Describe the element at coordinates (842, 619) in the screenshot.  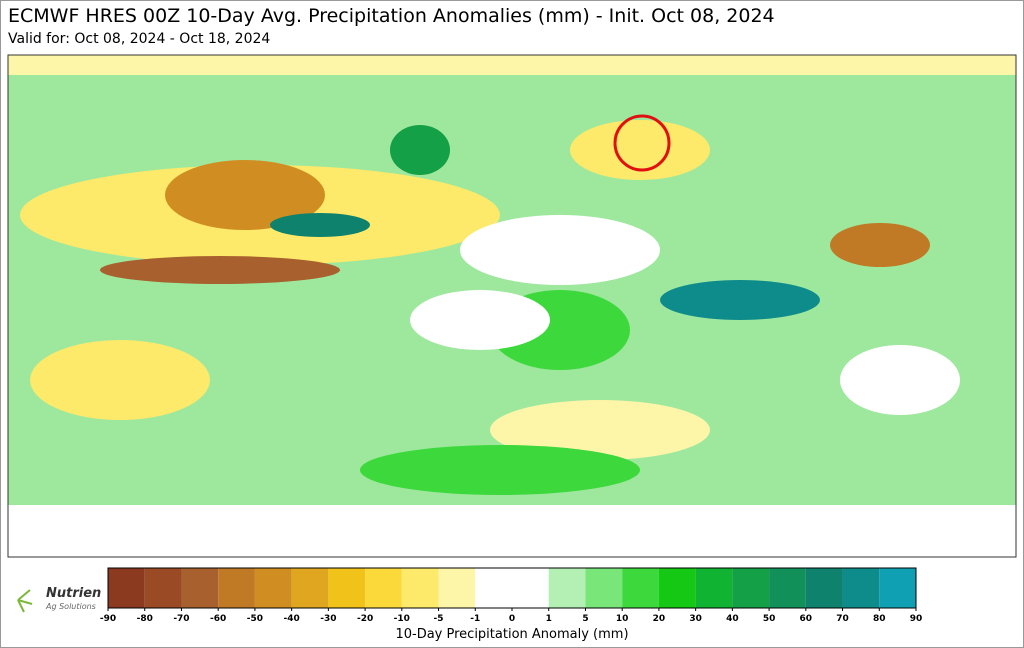
I see `colorbar-tick-label: 70` at that location.